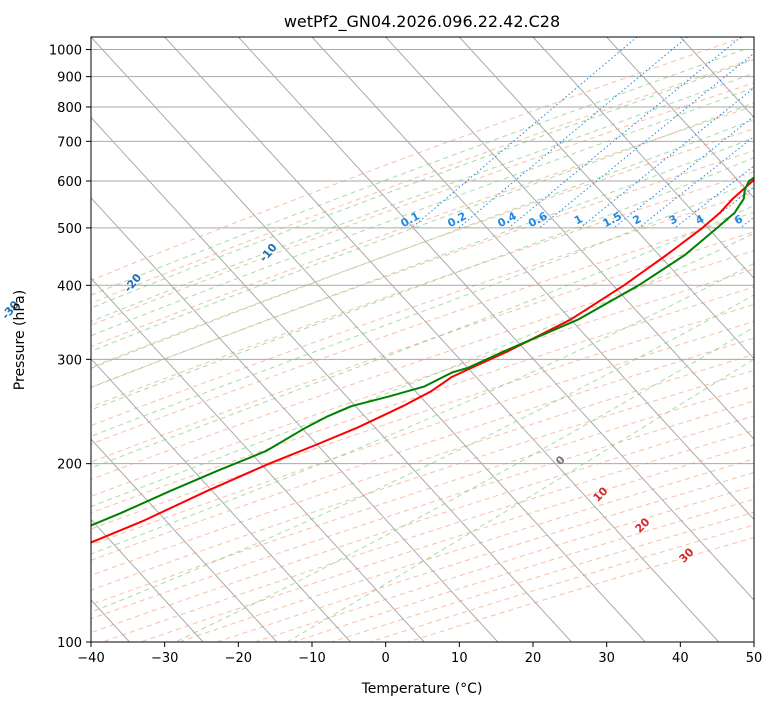 The height and width of the screenshot is (708, 775). Describe the element at coordinates (69, 142) in the screenshot. I see `y-tick-label: 700` at that location.